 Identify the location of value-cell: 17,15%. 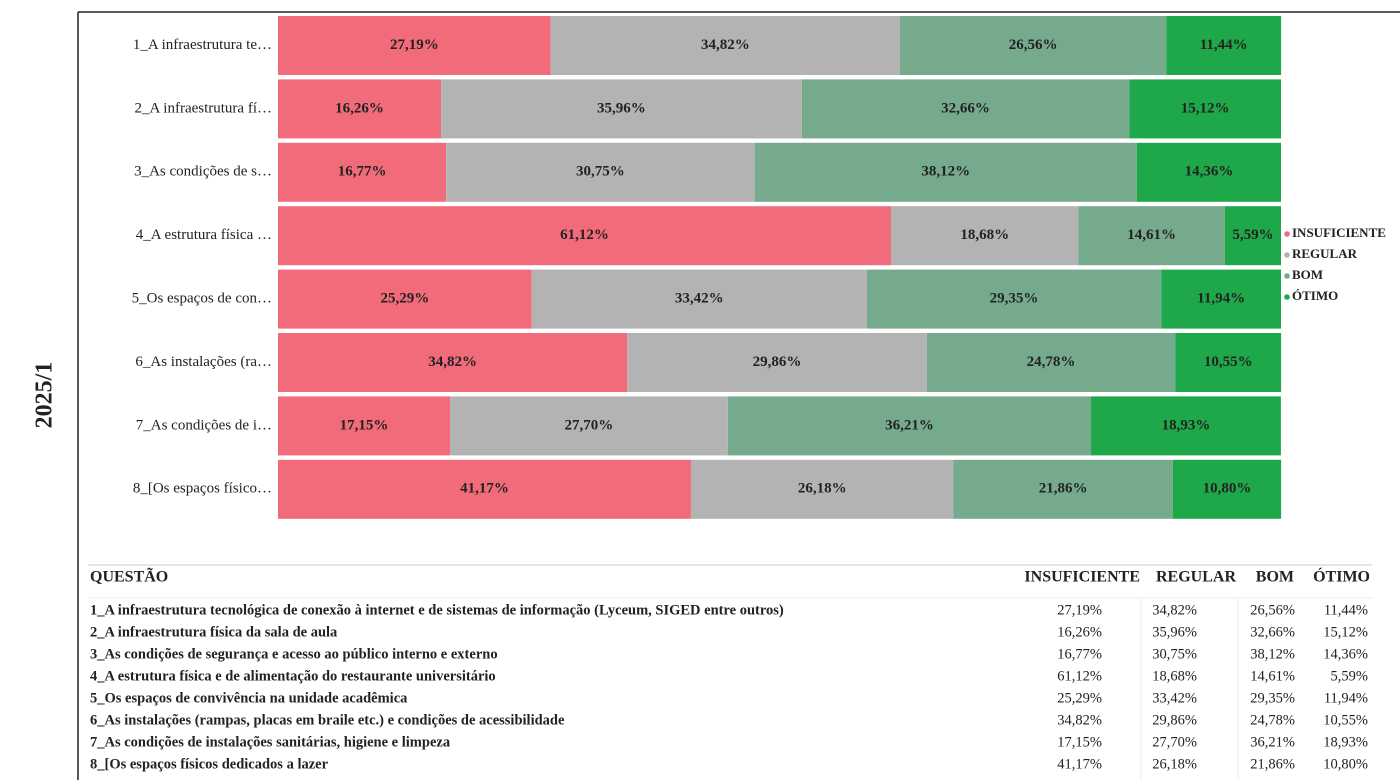
(1079, 742).